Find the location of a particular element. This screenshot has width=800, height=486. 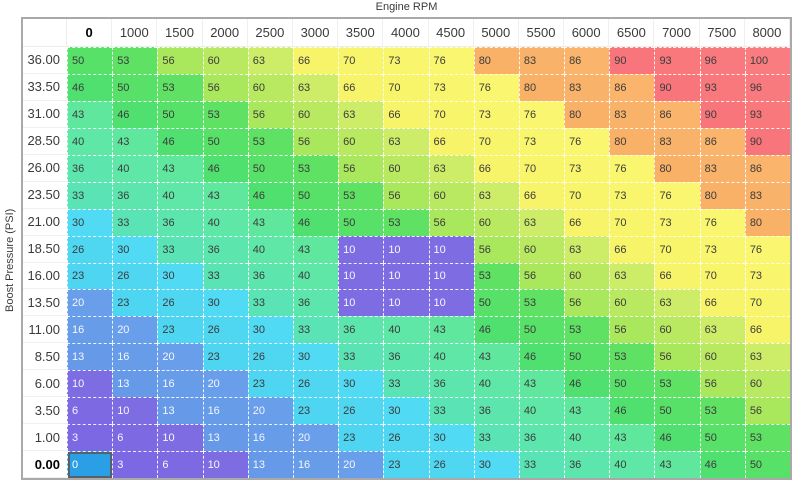

grid-cell-8.50psi-0rpm: 13 is located at coordinates (90, 357).